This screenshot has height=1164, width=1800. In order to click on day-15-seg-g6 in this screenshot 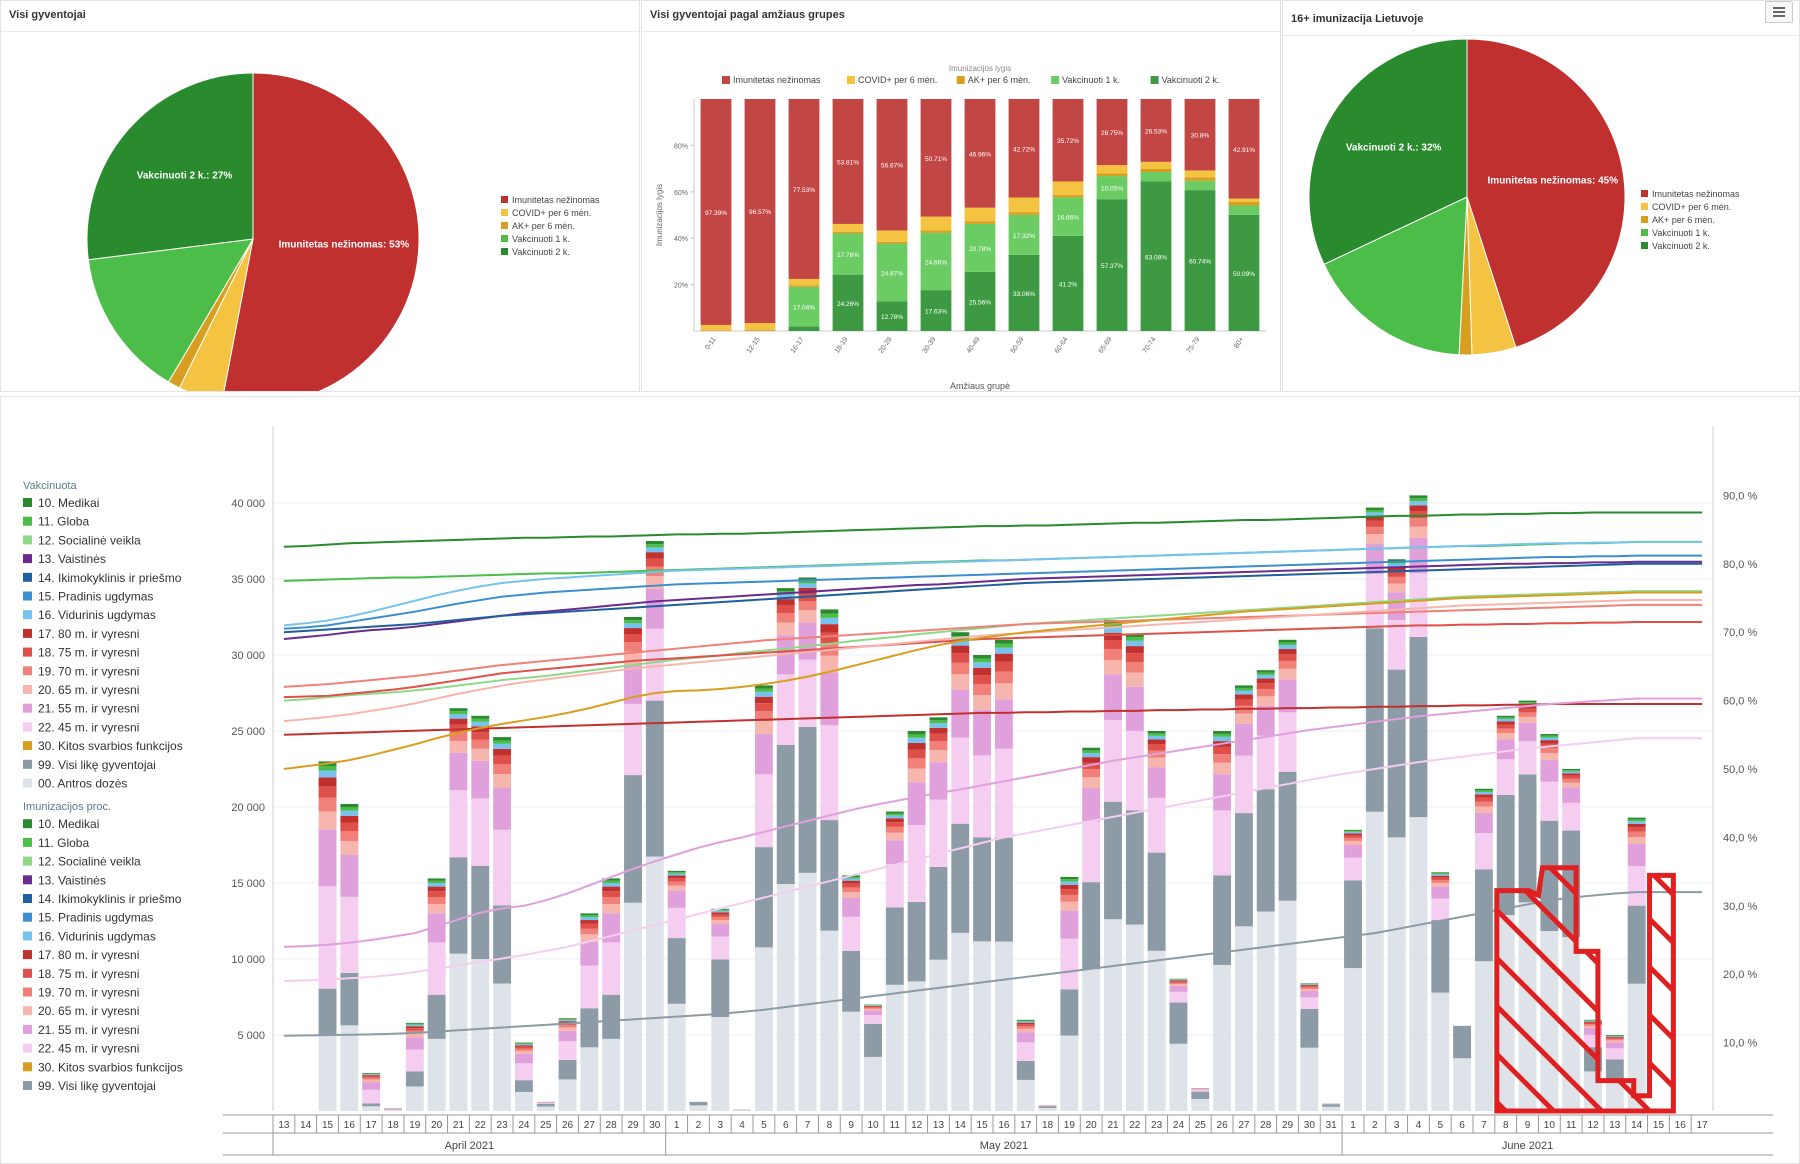, I will do `click(611, 885)`.